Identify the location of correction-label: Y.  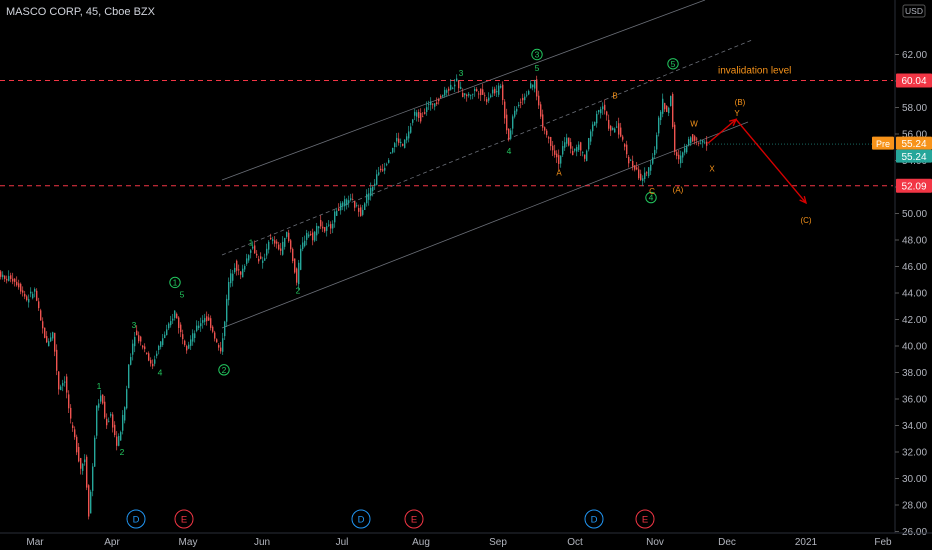
(737, 113).